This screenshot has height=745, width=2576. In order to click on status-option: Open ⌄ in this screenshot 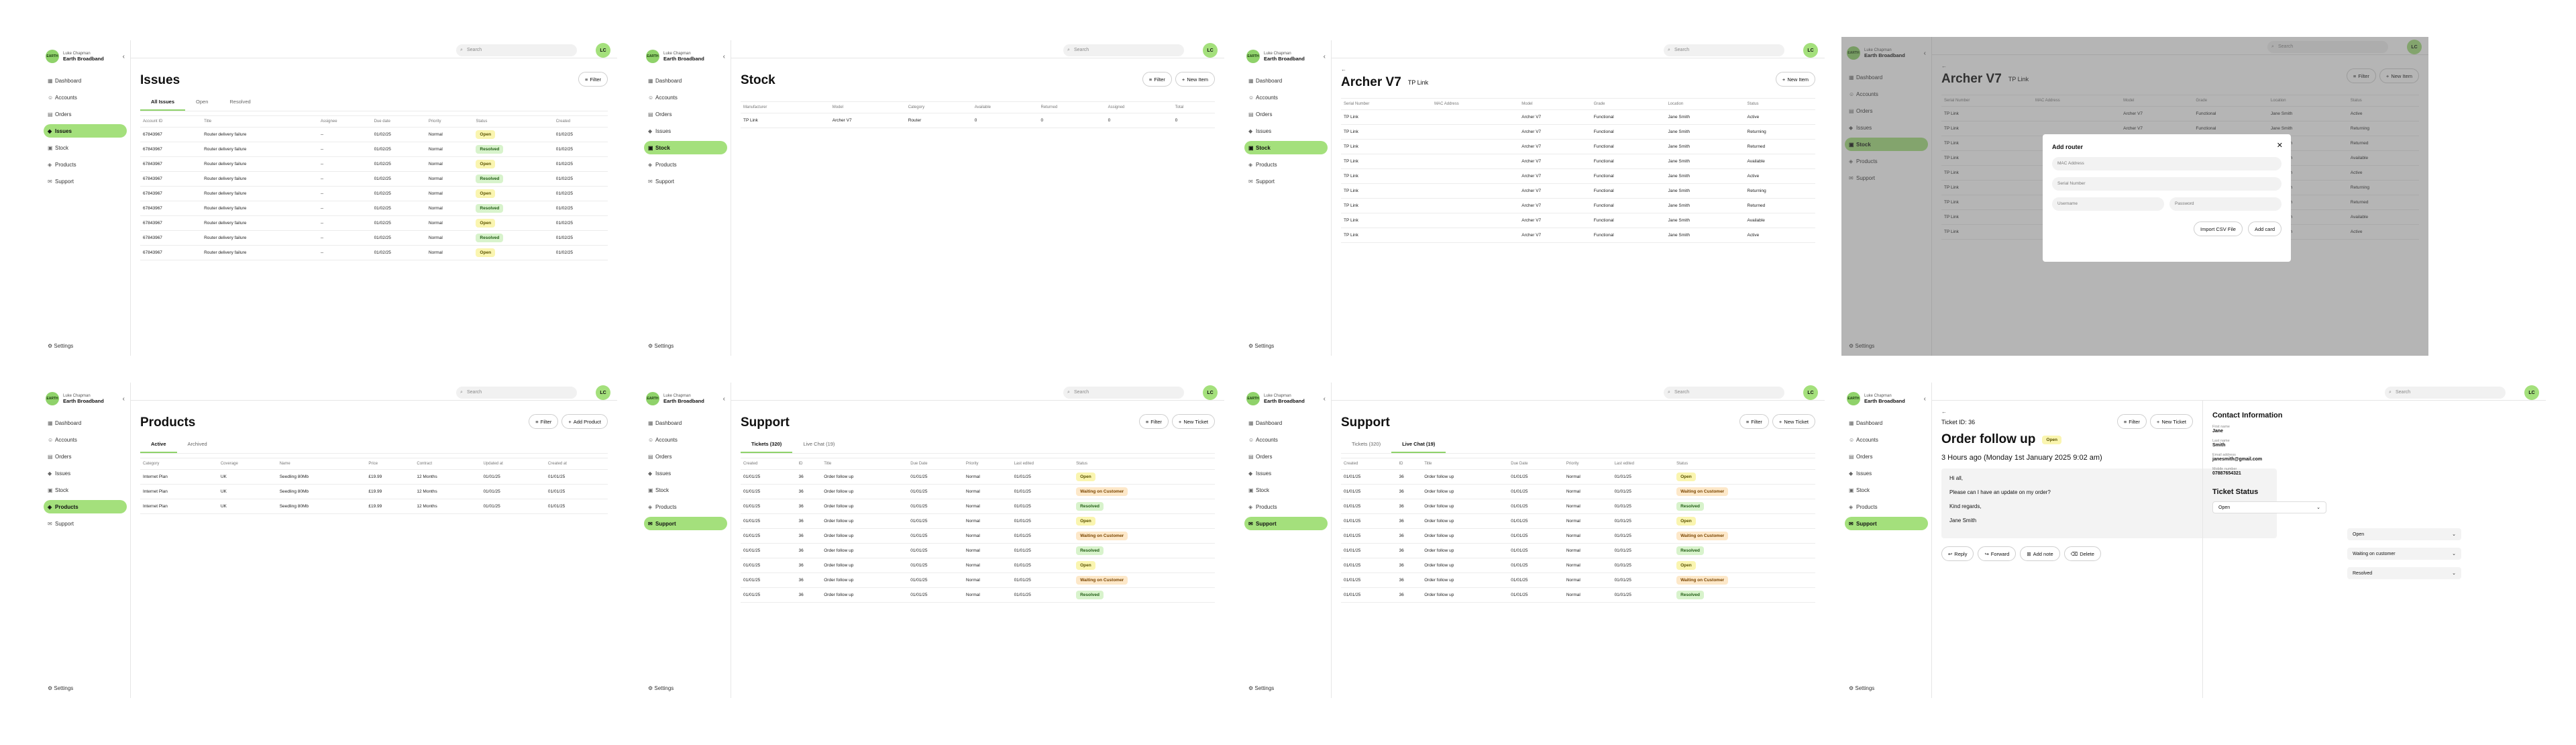, I will do `click(2404, 534)`.